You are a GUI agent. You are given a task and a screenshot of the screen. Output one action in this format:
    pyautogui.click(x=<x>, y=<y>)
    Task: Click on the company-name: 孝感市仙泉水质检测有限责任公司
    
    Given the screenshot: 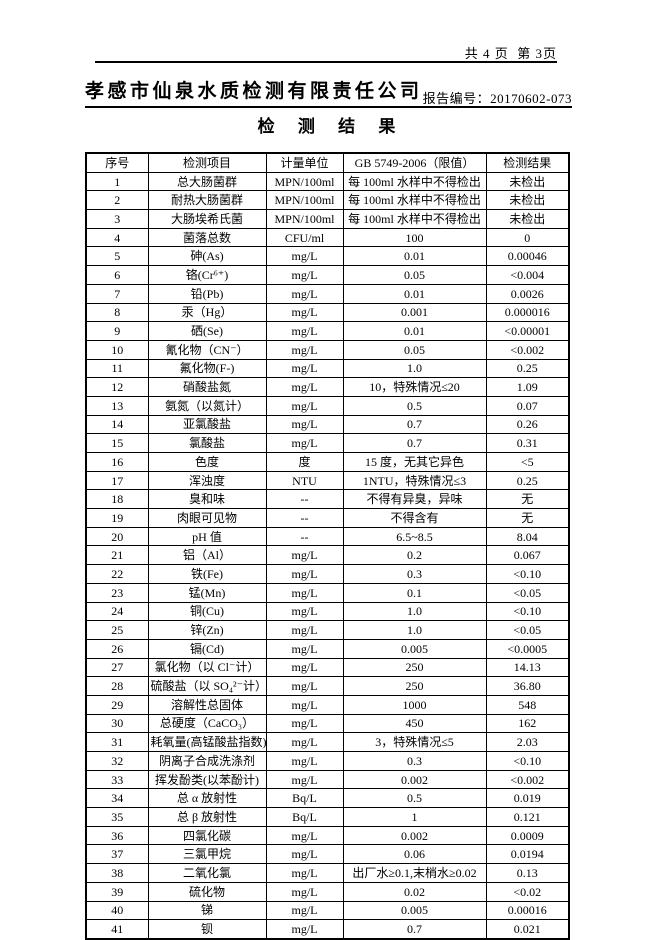 What is the action you would take?
    pyautogui.click(x=254, y=91)
    